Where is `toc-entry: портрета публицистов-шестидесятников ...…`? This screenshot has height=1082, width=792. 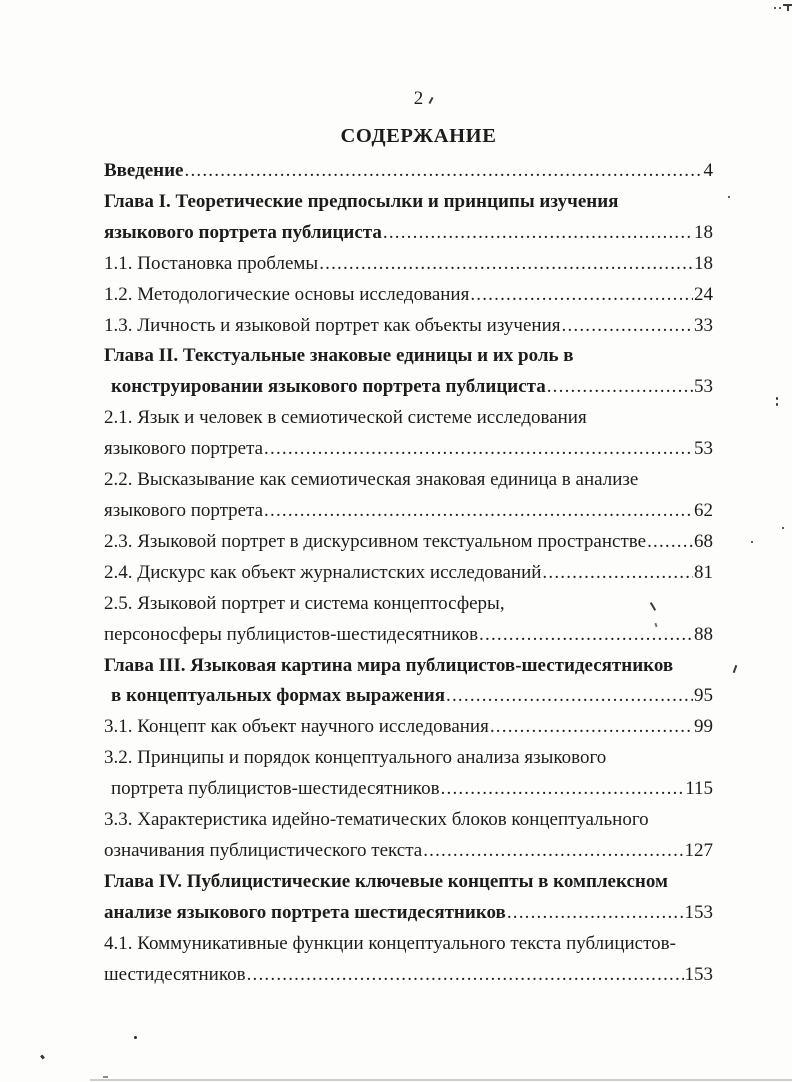
toc-entry: портрета публицистов-шестидесятников ...… is located at coordinates (408, 789).